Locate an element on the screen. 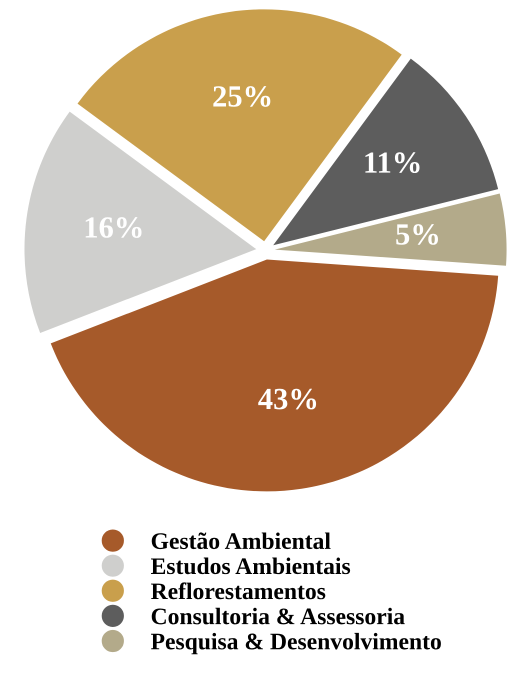 Image resolution: width=531 pixels, height=686 pixels. legend-label: Gestão Ambiental is located at coordinates (241, 541).